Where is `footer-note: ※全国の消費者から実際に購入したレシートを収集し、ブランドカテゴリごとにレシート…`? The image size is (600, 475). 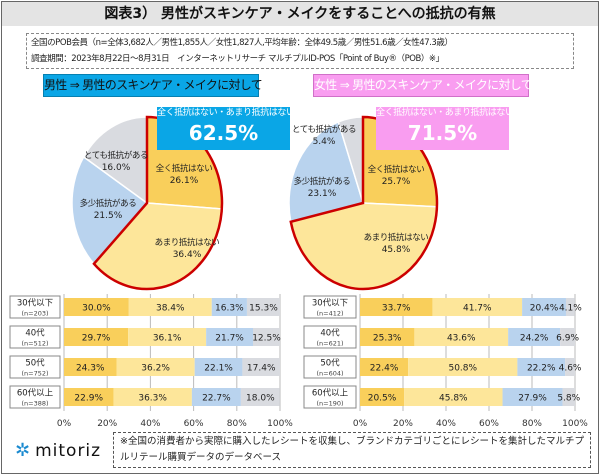
footer-note: ※全国の消費者から実際に購入したレシートを収集し、ブランドカテゴリごとにレシート… is located at coordinates (352, 450).